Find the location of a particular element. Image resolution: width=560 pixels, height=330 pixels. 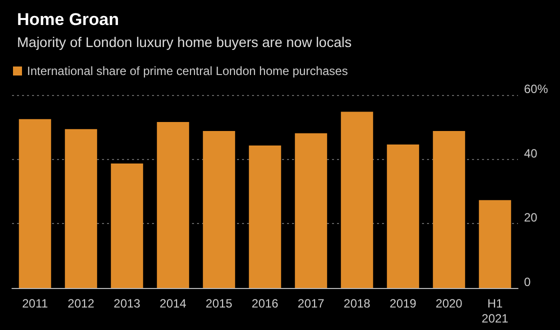

x-tick-label: 2015 is located at coordinates (219, 303).